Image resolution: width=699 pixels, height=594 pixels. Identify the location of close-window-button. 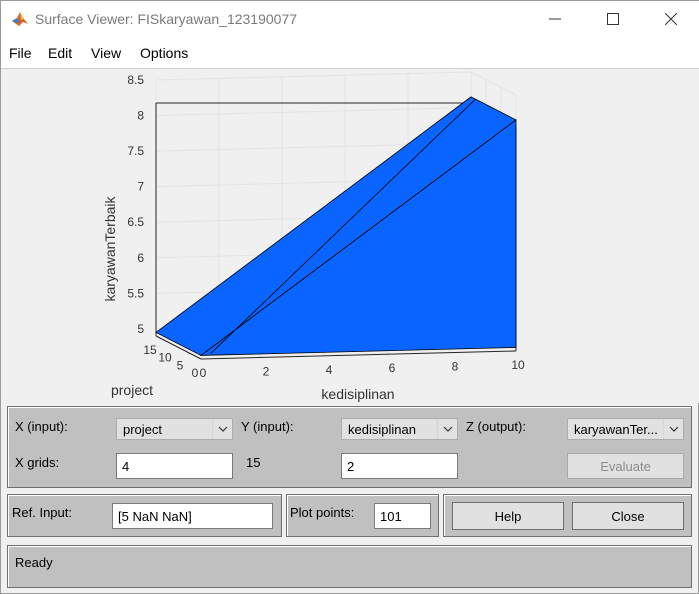
(670, 19).